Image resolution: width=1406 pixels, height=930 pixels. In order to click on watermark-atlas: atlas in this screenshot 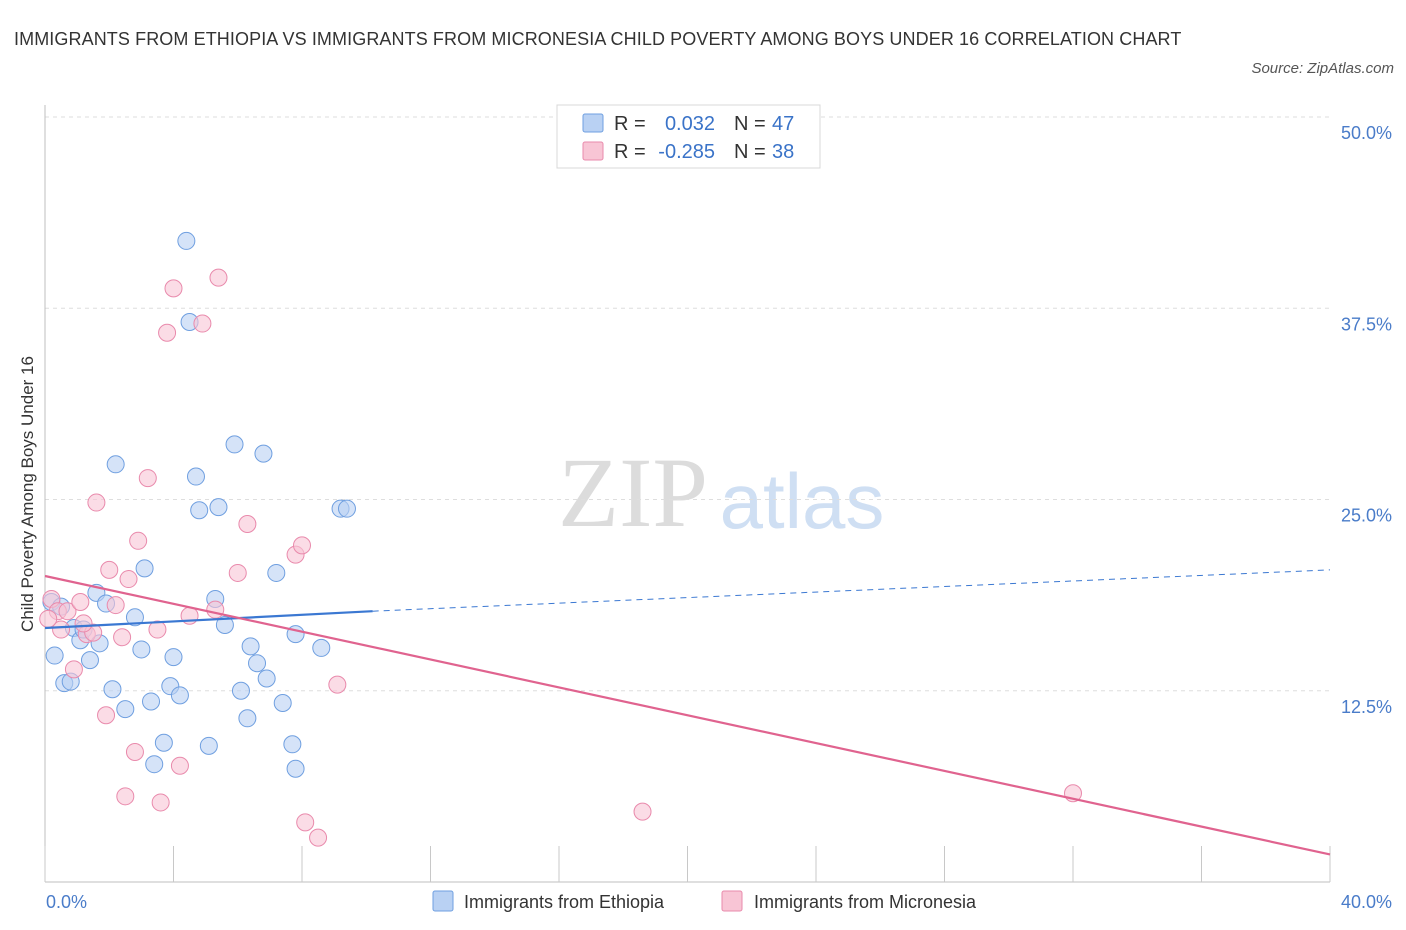, I will do `click(802, 501)`.